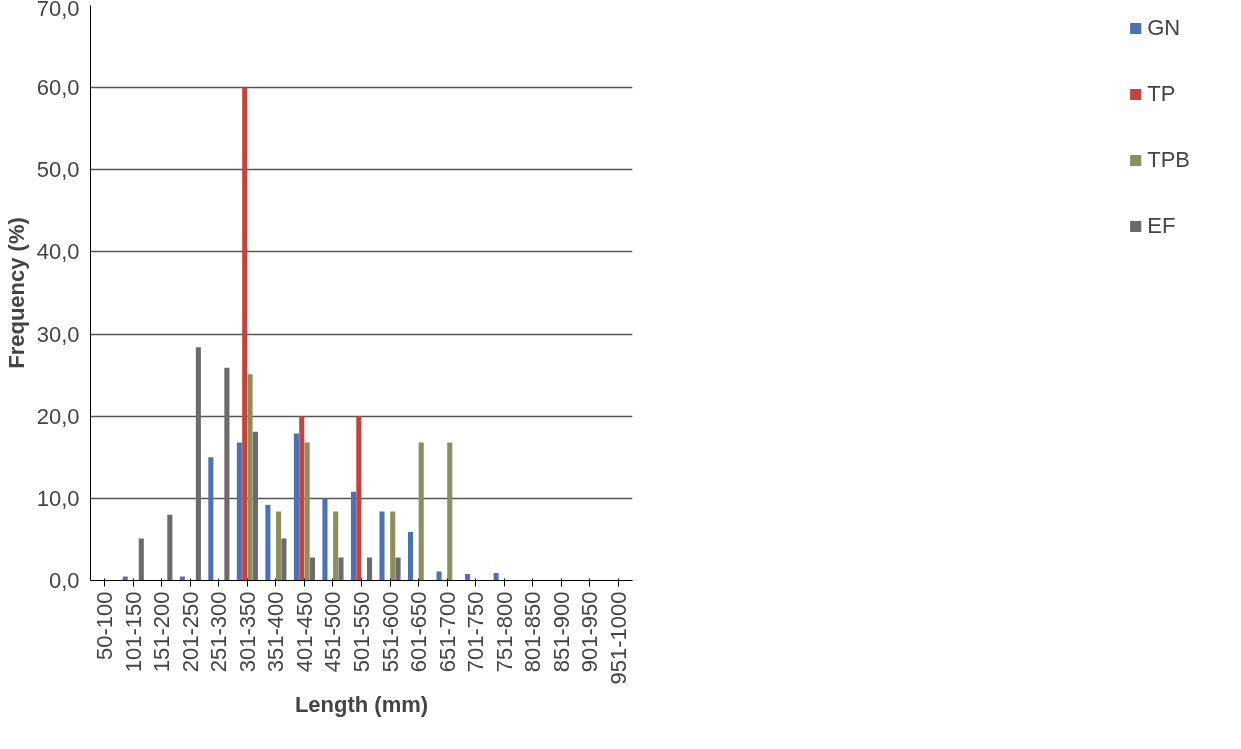 The width and height of the screenshot is (1241, 749). I want to click on x-tick-label: 901-950, so click(590, 632).